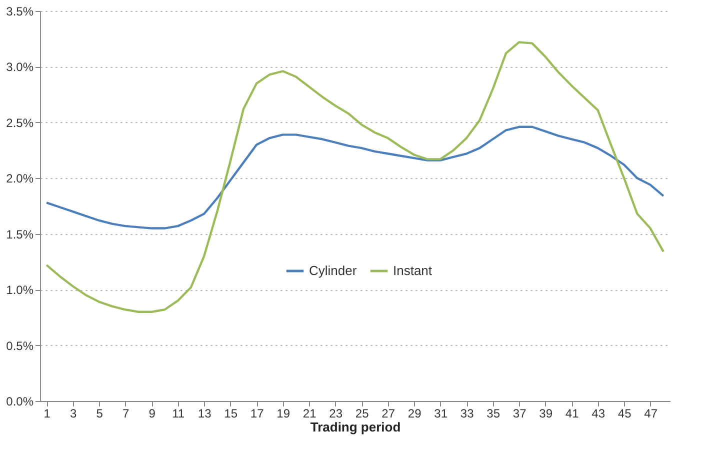 The height and width of the screenshot is (455, 713). I want to click on x-tick-label: 15, so click(231, 413).